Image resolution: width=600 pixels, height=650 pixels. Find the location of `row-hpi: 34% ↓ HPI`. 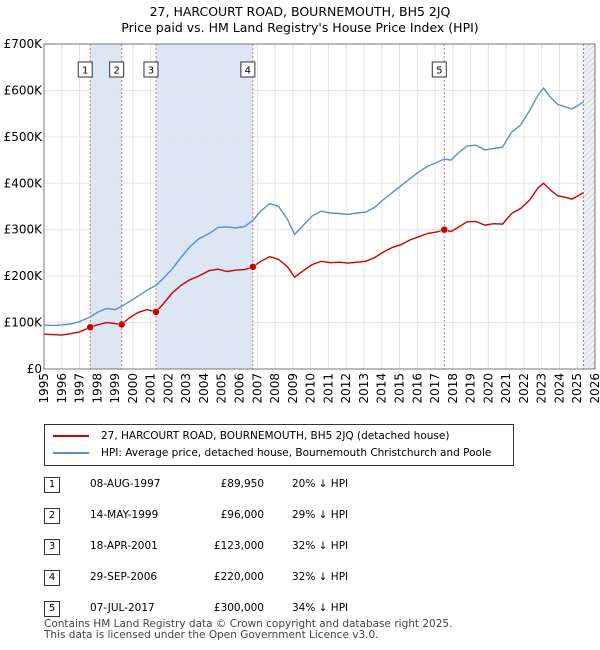

row-hpi: 34% ↓ HPI is located at coordinates (320, 608).